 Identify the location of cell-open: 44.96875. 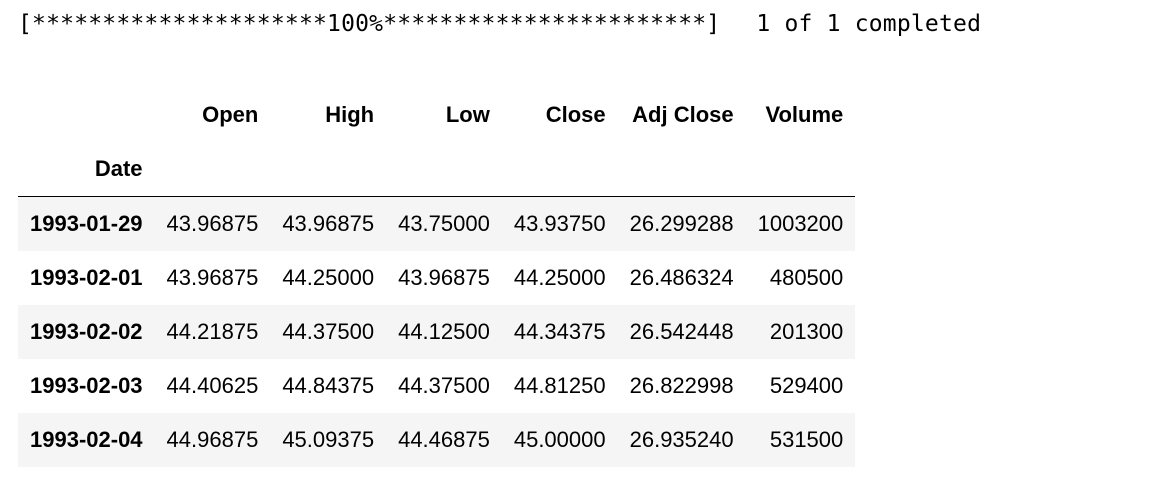
(212, 439).